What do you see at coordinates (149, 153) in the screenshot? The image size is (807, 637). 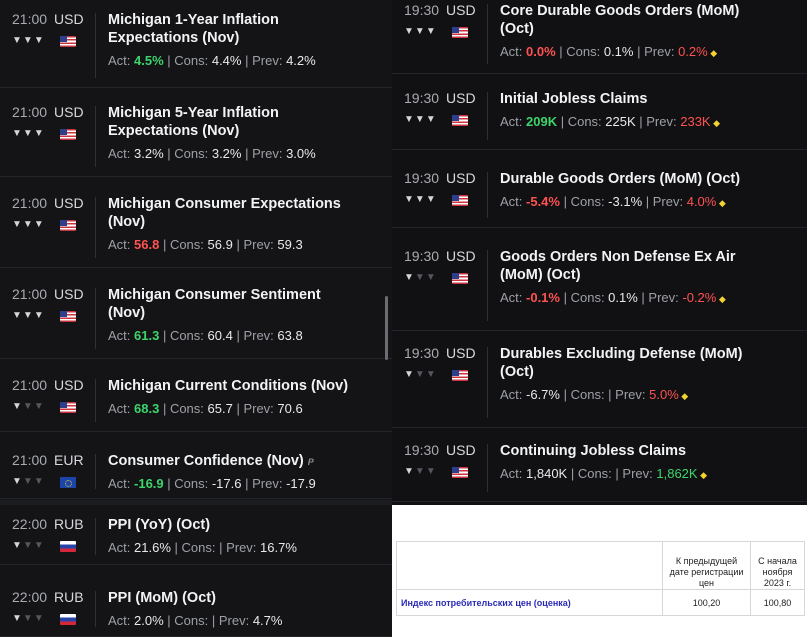 I see `act-value: 3.2%` at bounding box center [149, 153].